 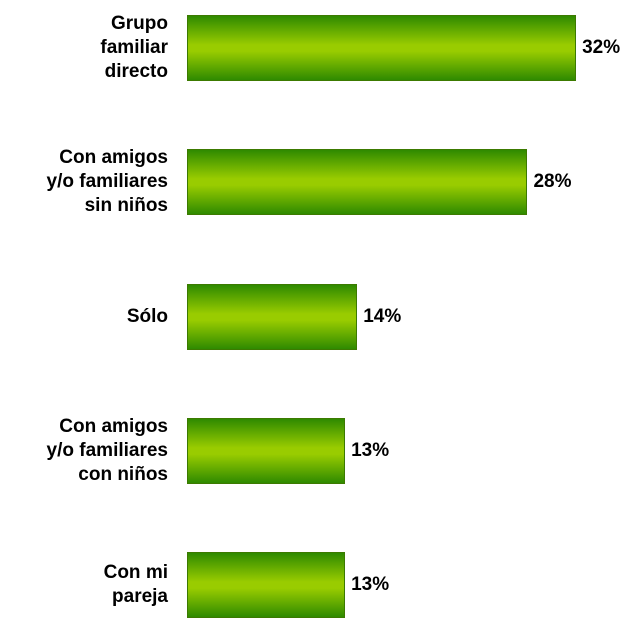 I want to click on value-label: 32%, so click(x=601, y=47).